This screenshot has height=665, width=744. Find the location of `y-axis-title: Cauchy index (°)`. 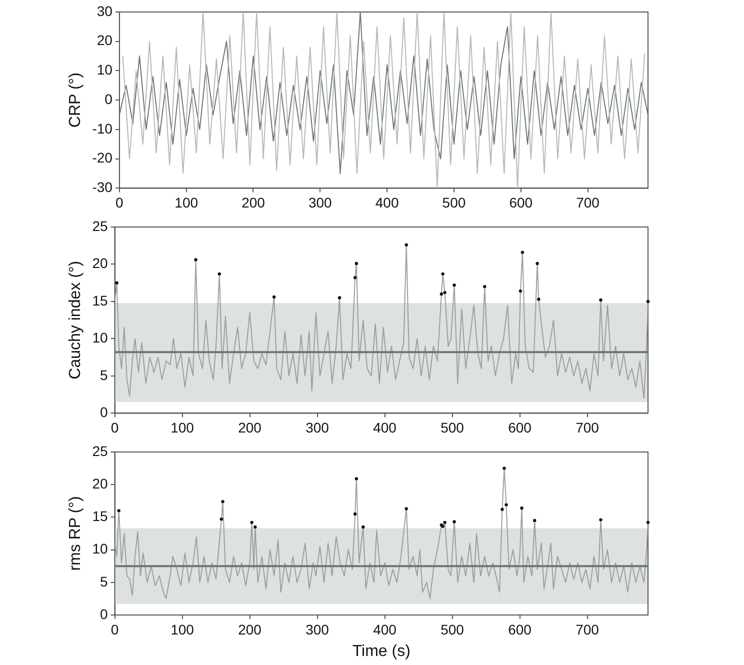

y-axis-title: Cauchy index (°) is located at coordinates (75, 320).